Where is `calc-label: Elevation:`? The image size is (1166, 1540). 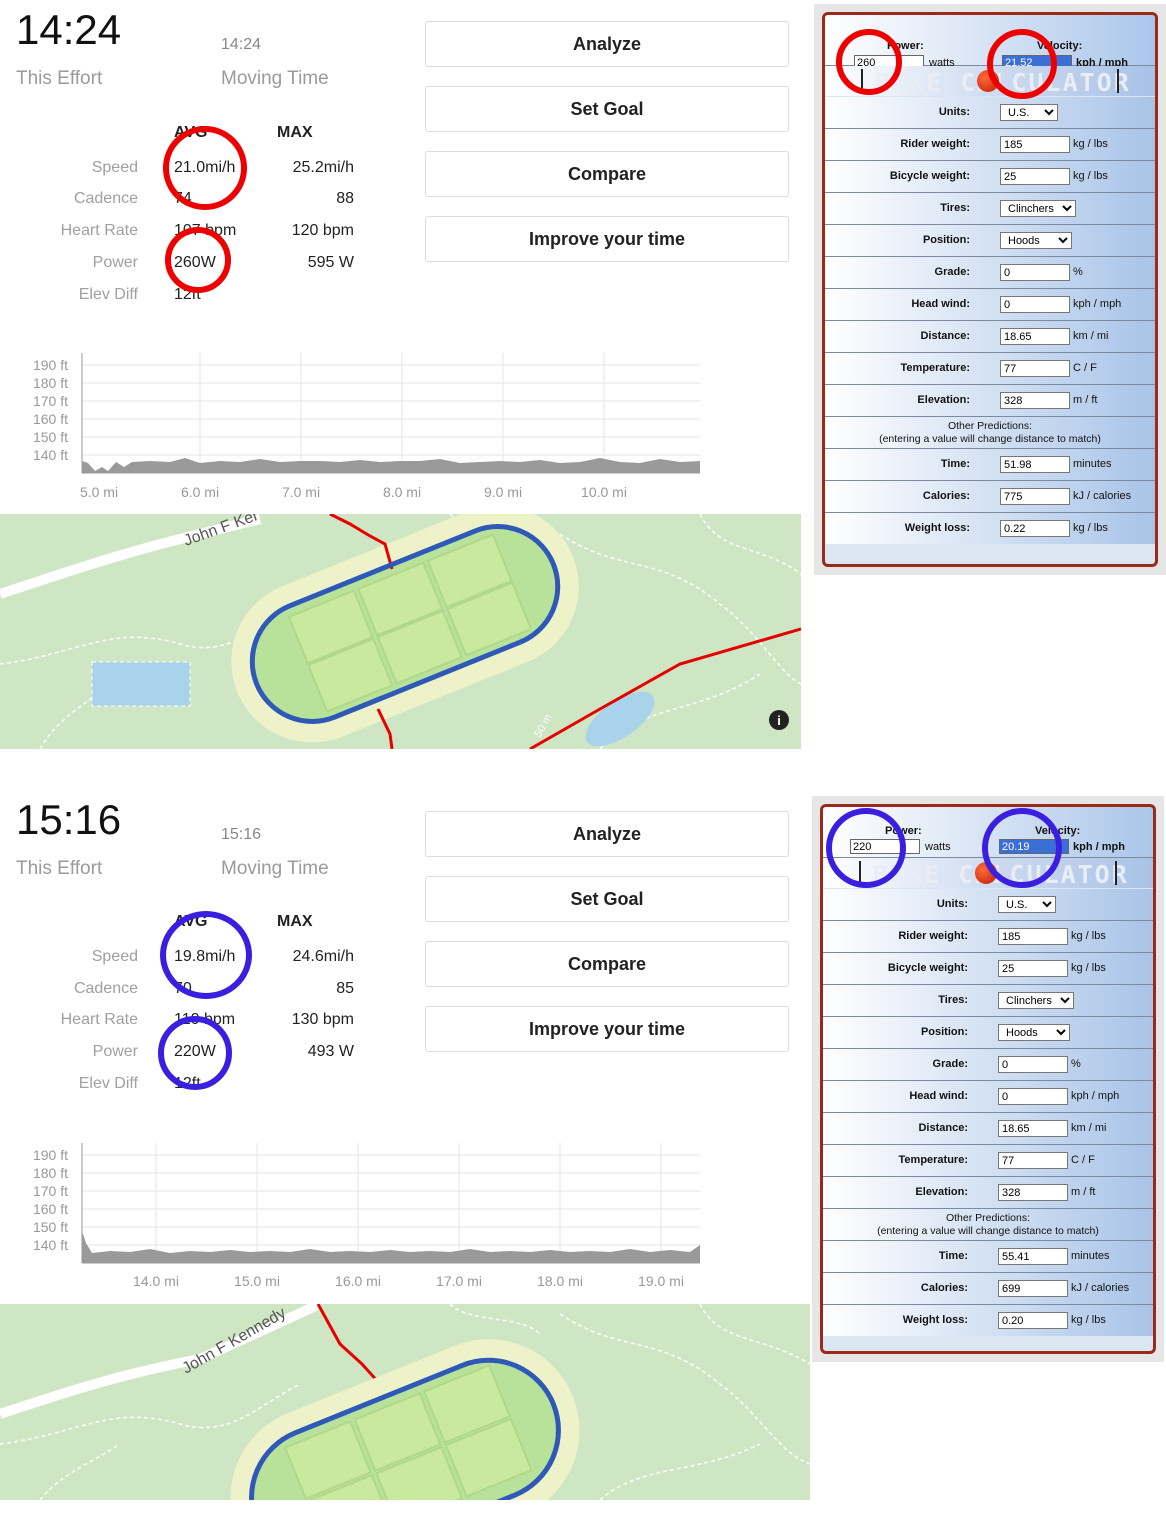 calc-label: Elevation: is located at coordinates (941, 1192).